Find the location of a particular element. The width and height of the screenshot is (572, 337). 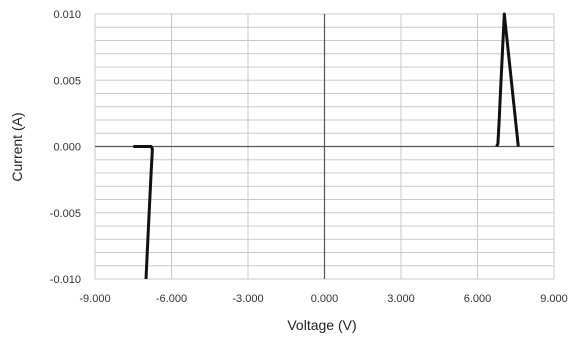

y-tick-label: 0.005 is located at coordinates (67, 81).